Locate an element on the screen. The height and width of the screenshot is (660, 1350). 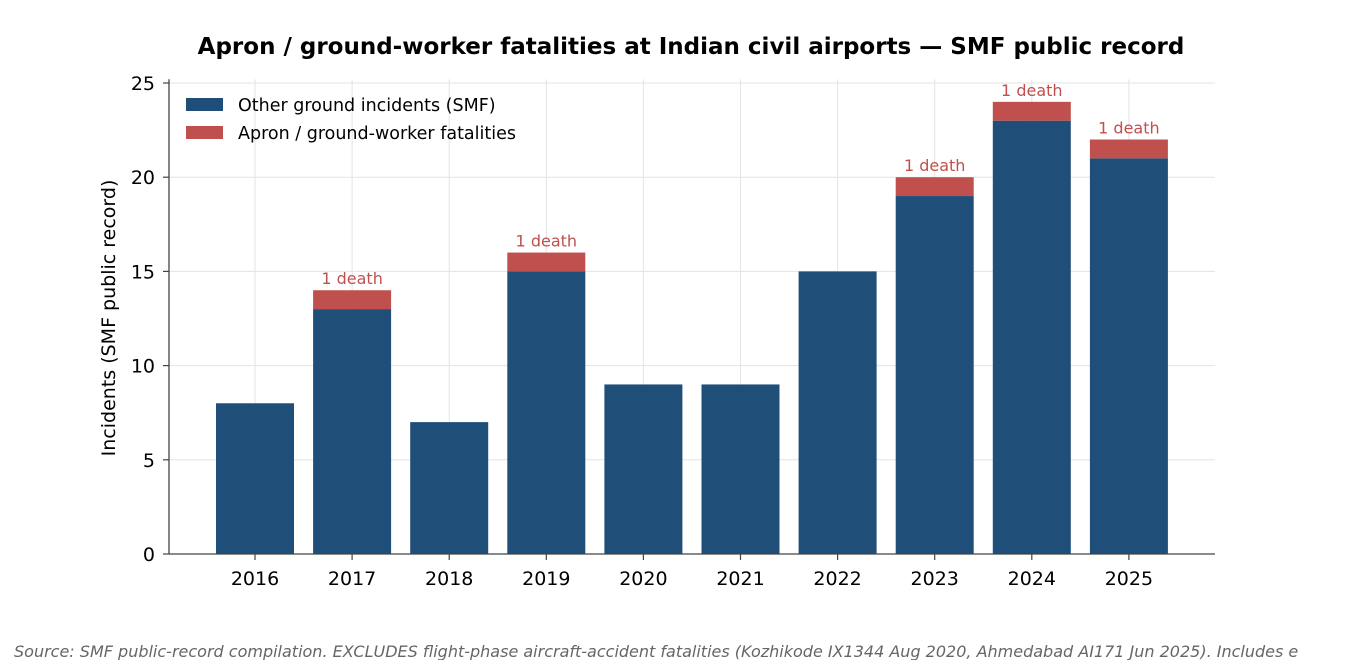
x-tick-label: 2023 is located at coordinates (935, 579).